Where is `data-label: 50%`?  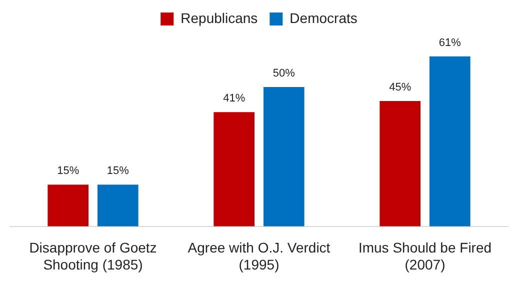 data-label: 50% is located at coordinates (284, 74).